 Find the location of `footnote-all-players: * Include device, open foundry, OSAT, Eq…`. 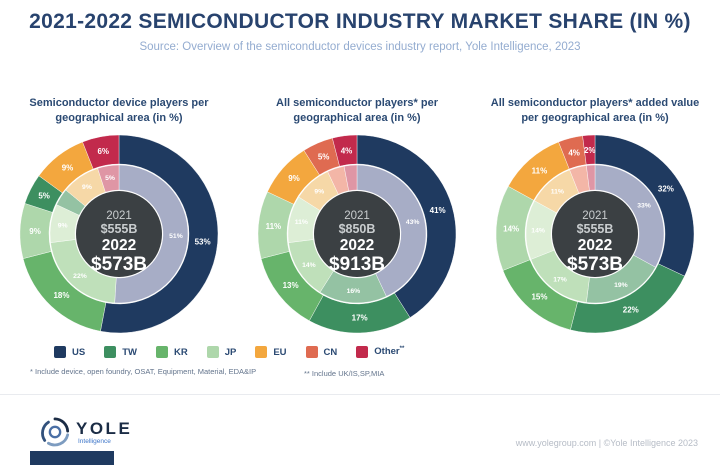

footnote-all-players: * Include device, open foundry, OSAT, Eq… is located at coordinates (143, 371).